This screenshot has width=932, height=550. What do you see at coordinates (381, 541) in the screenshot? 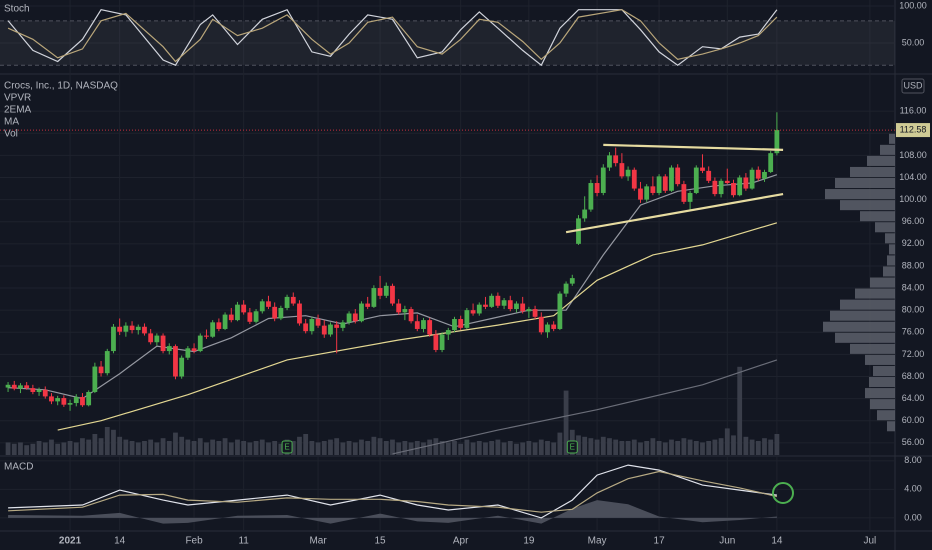
I see `x-tick-label: 15` at bounding box center [381, 541].